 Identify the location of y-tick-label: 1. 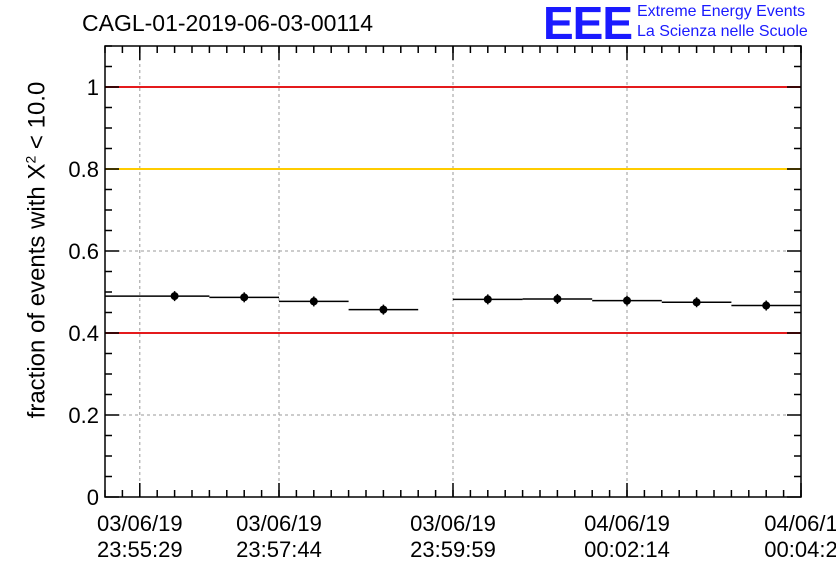
(93, 87).